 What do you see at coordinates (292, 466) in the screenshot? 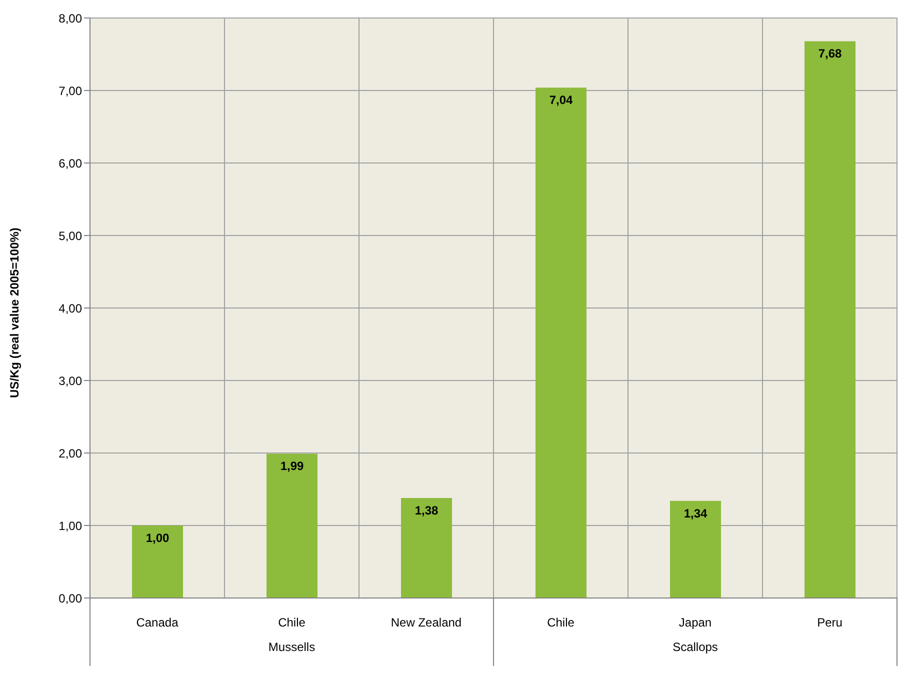
I see `data-label: 1,99` at bounding box center [292, 466].